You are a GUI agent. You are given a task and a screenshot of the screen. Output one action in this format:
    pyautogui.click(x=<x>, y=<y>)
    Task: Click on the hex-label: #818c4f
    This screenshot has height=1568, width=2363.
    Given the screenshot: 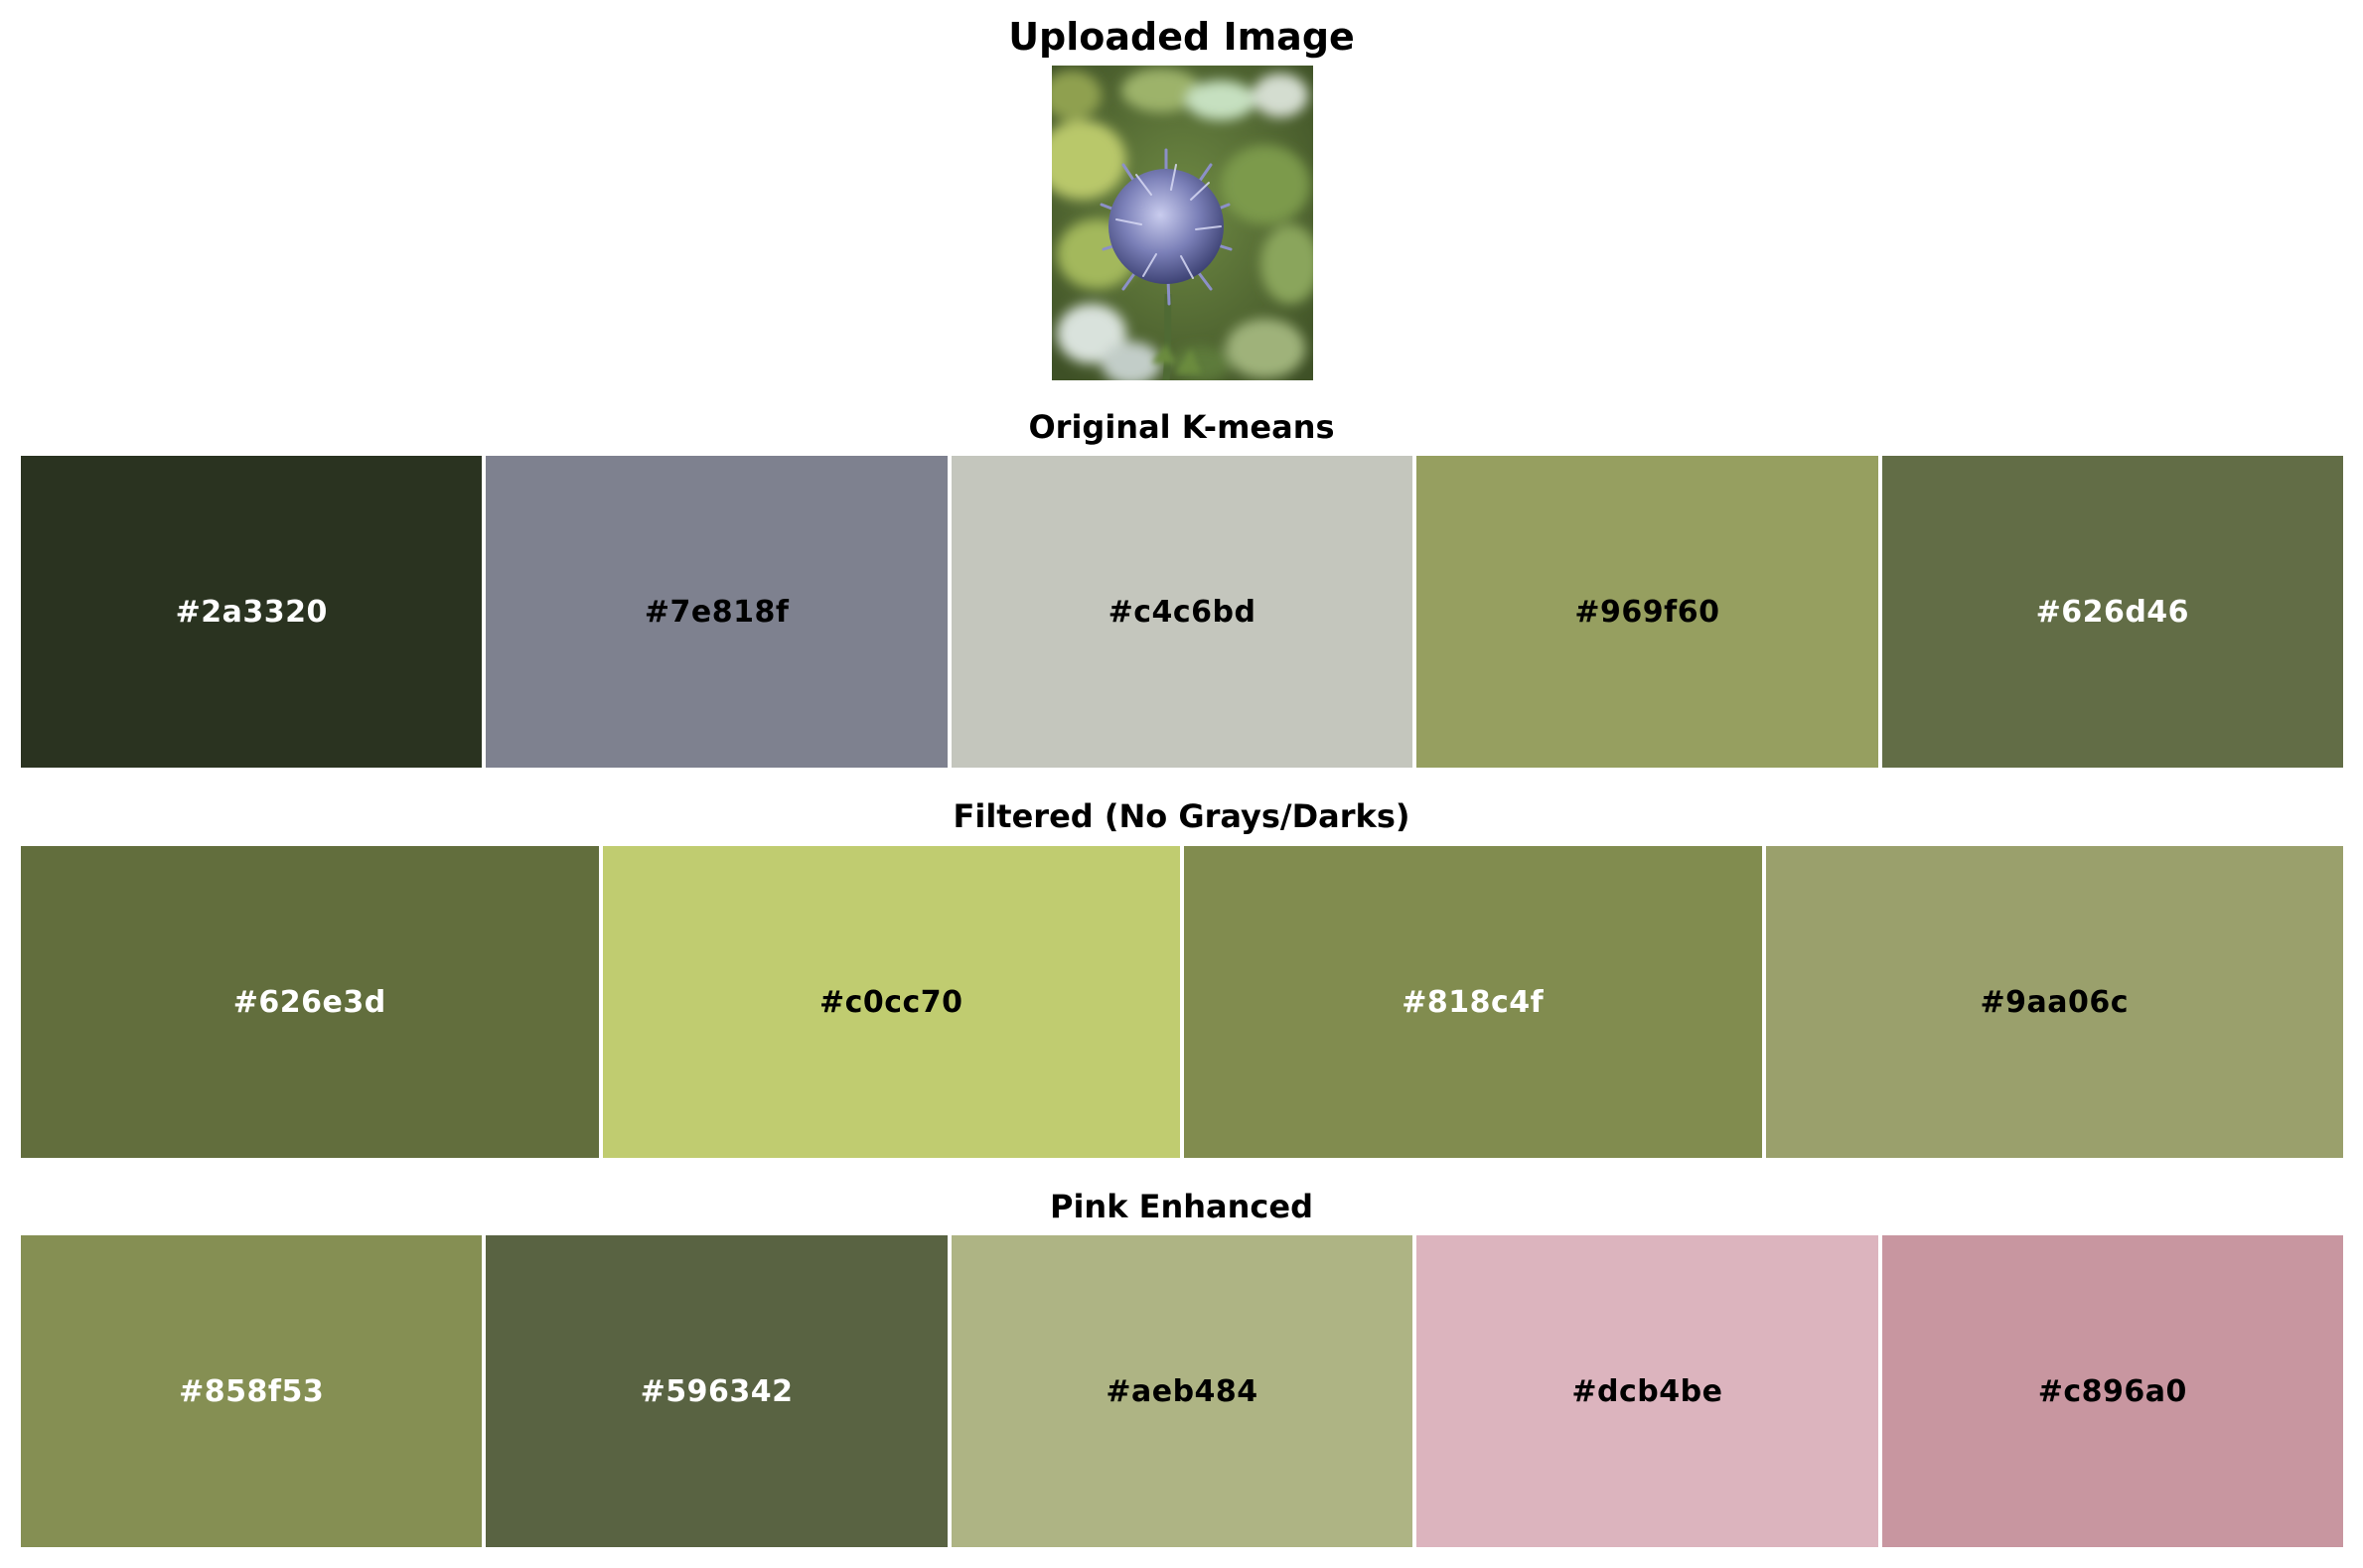 What is the action you would take?
    pyautogui.click(x=1473, y=1002)
    